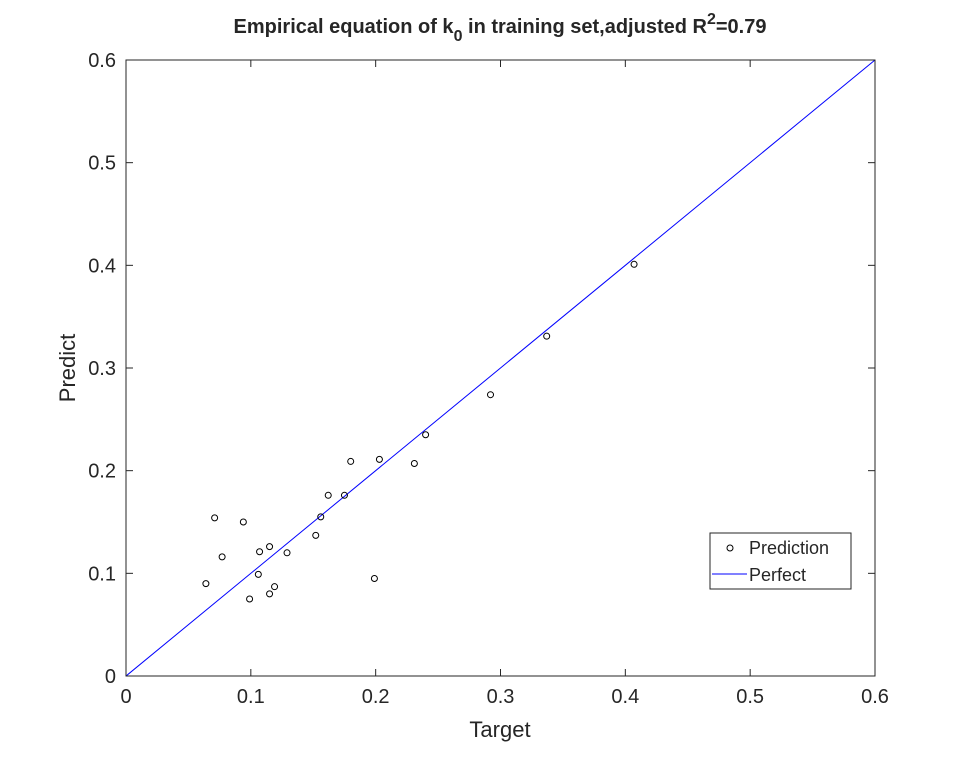  What do you see at coordinates (730, 548) in the screenshot?
I see `legend-marker-prediction` at bounding box center [730, 548].